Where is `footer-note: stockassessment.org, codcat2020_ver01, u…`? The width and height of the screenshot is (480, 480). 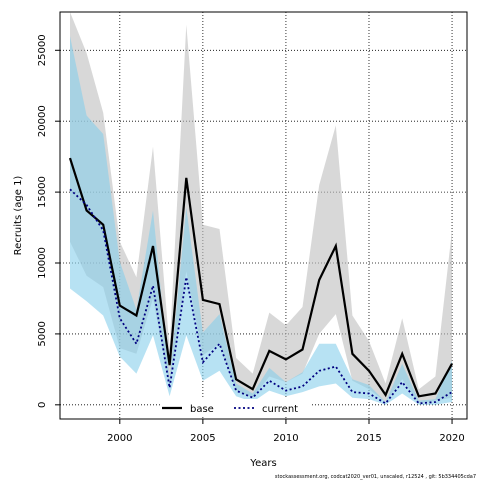 footer-note: stockassessment.org, codcat2020_ver01, u… is located at coordinates (375, 477).